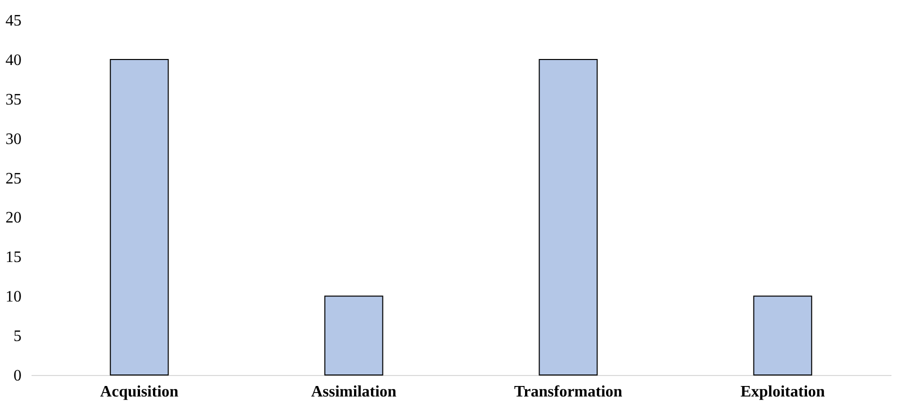 This screenshot has height=405, width=910. What do you see at coordinates (354, 392) in the screenshot?
I see `x-tick-label: Assimilation` at bounding box center [354, 392].